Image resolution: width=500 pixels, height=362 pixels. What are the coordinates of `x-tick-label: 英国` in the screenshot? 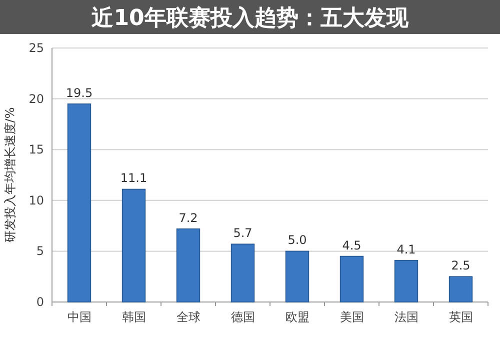 It's located at (460, 317).